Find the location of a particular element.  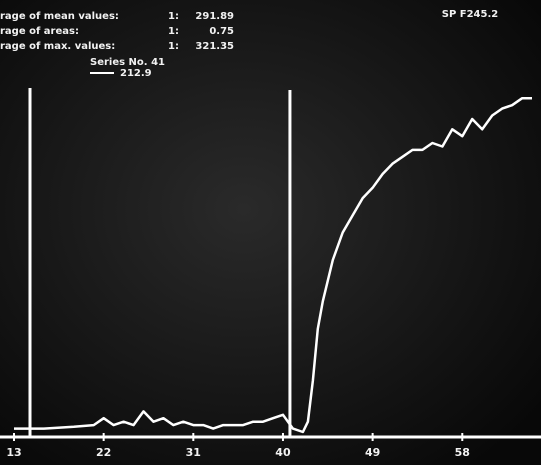

header-value: 0.75 is located at coordinates (221, 31).